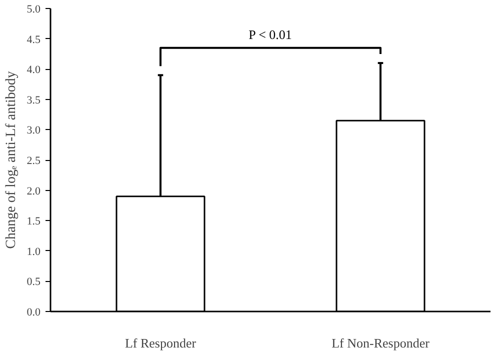 This screenshot has height=353, width=494. Describe the element at coordinates (11, 160) in the screenshot. I see `y-axis-title: Change of logₑ anti-Lf antibody` at that location.